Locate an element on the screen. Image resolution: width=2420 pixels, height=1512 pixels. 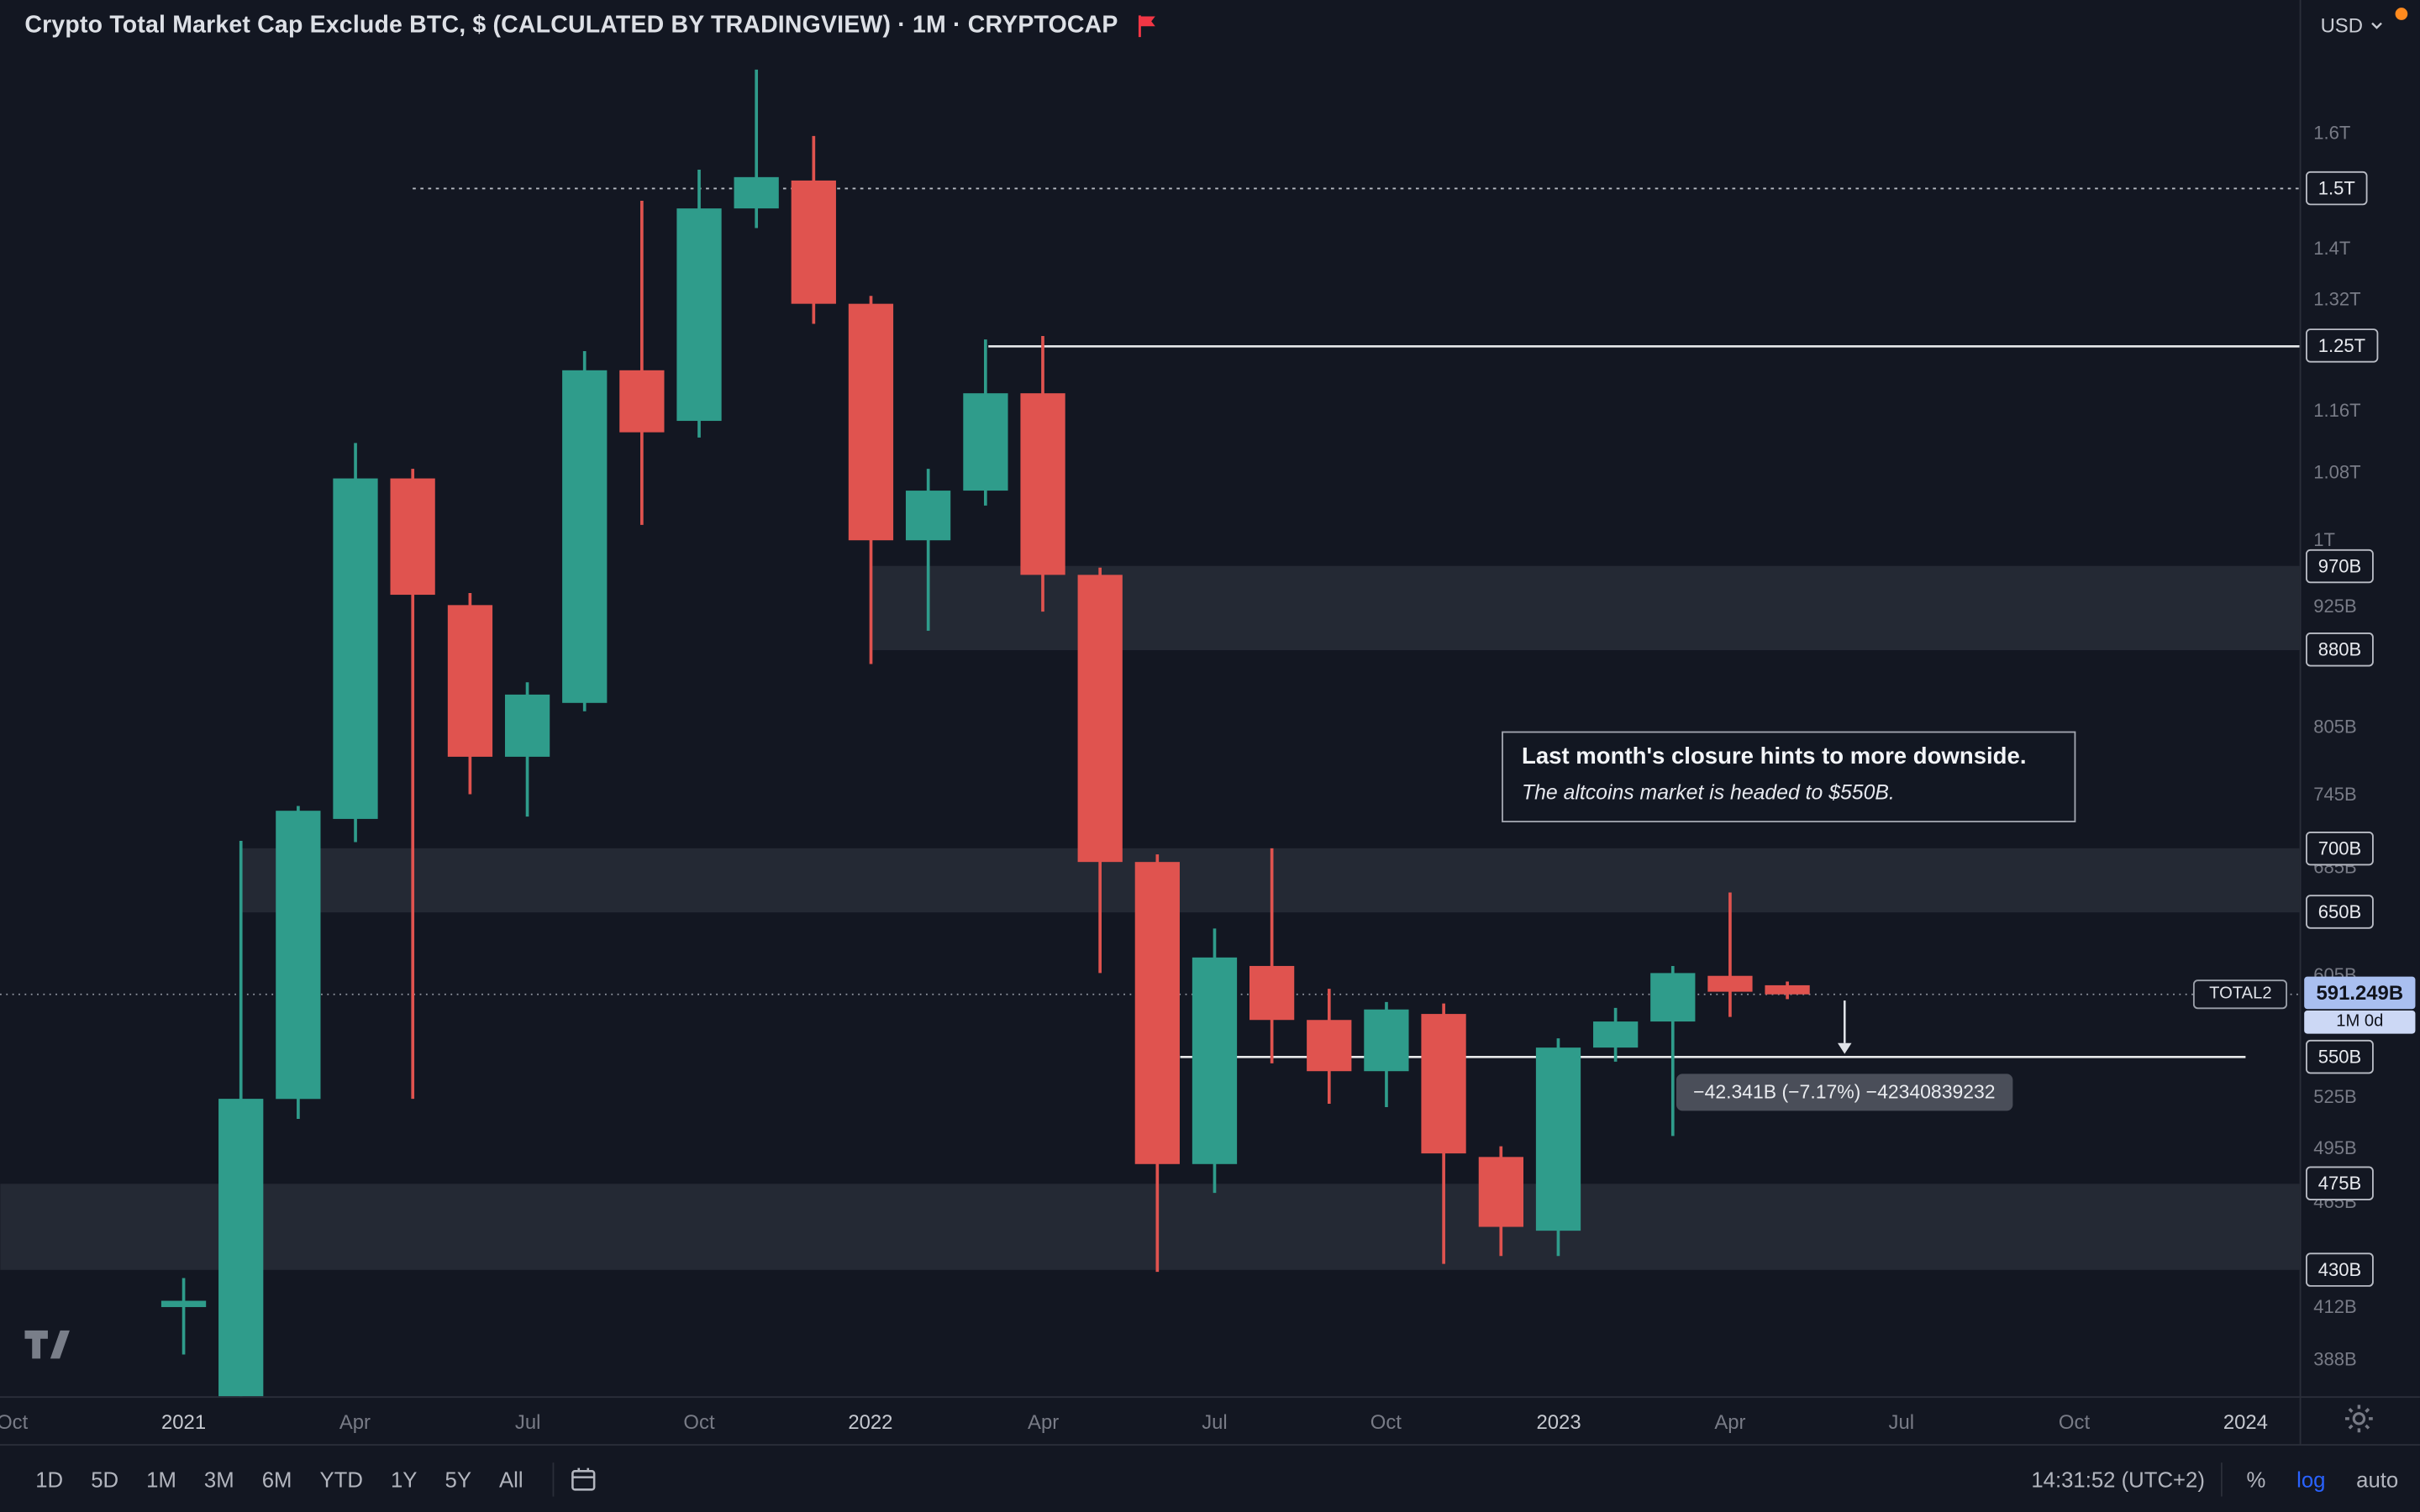
range-button-5d: 5D is located at coordinates (105, 1479).